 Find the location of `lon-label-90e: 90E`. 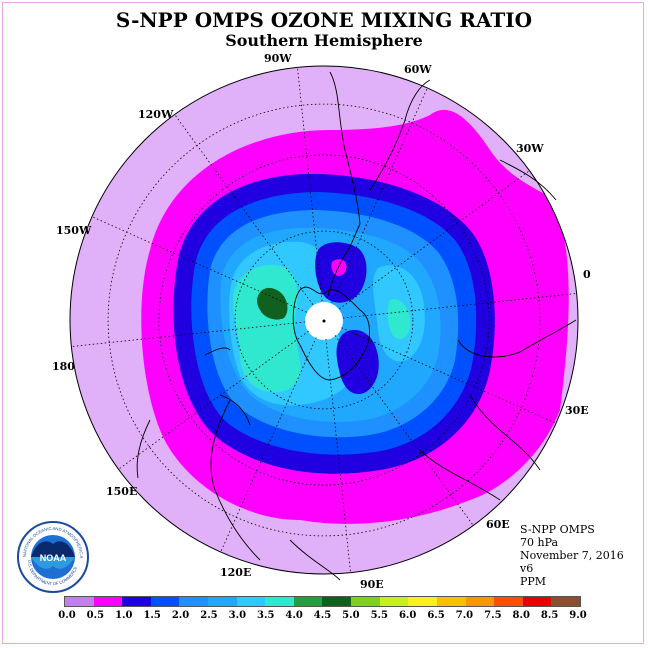

lon-label-90e: 90E is located at coordinates (372, 584).